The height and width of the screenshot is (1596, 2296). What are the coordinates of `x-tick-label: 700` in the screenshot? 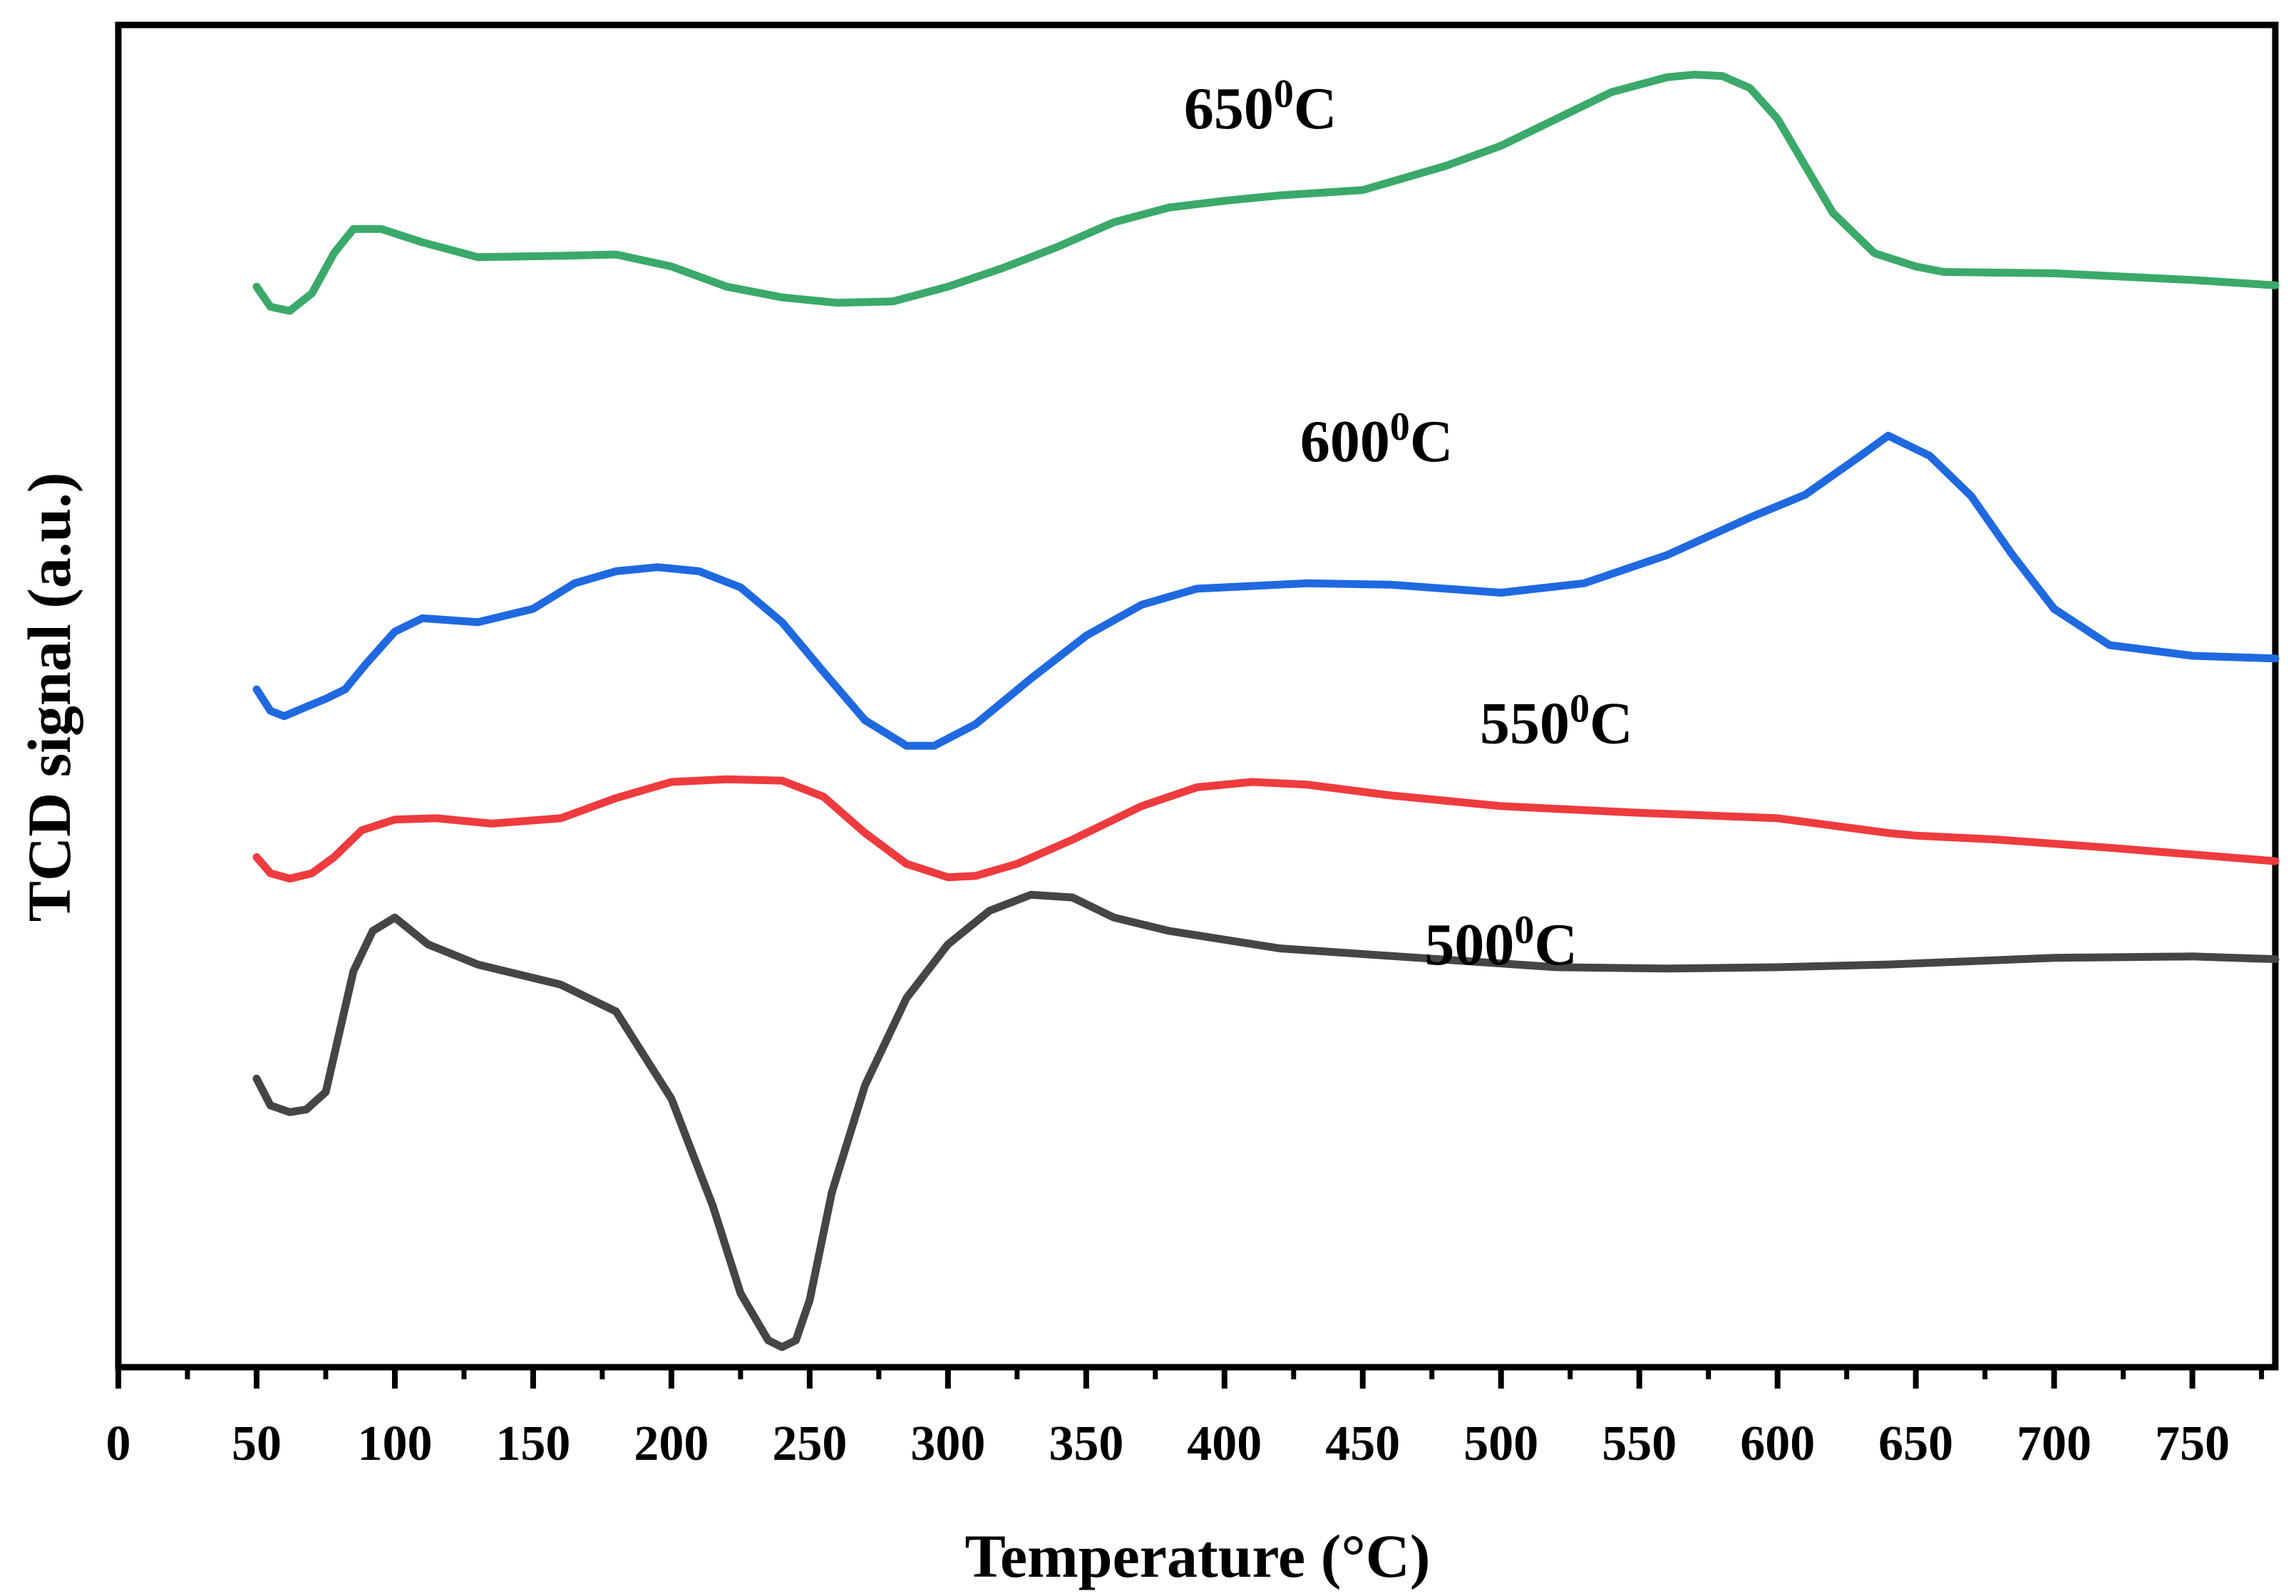 It's located at (2054, 1443).